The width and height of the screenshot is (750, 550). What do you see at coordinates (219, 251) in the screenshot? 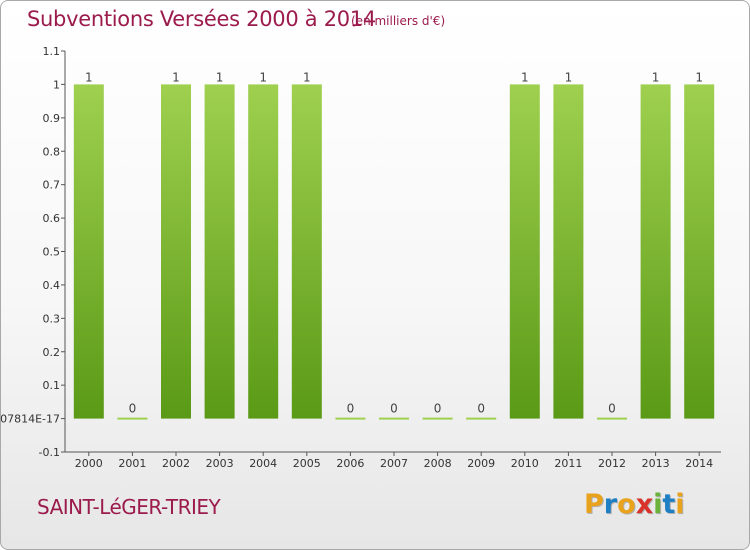
I see `bar-2003` at bounding box center [219, 251].